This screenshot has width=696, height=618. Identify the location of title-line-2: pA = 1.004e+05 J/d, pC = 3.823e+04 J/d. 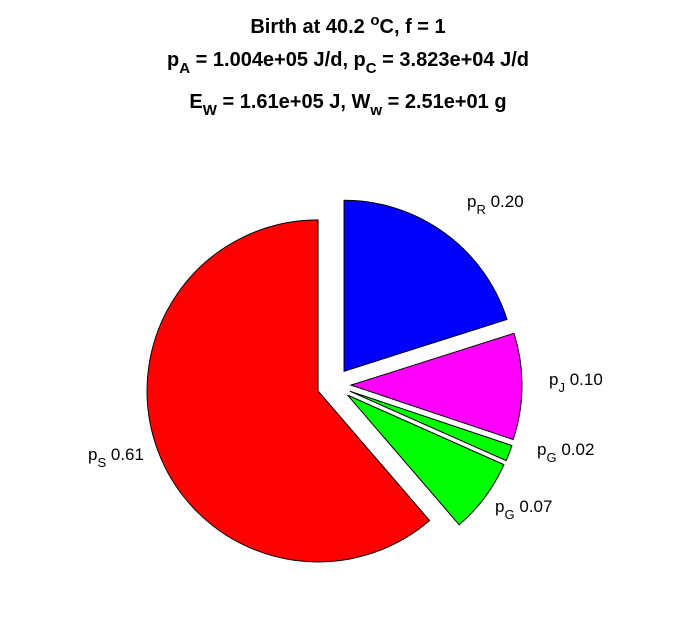
(348, 63).